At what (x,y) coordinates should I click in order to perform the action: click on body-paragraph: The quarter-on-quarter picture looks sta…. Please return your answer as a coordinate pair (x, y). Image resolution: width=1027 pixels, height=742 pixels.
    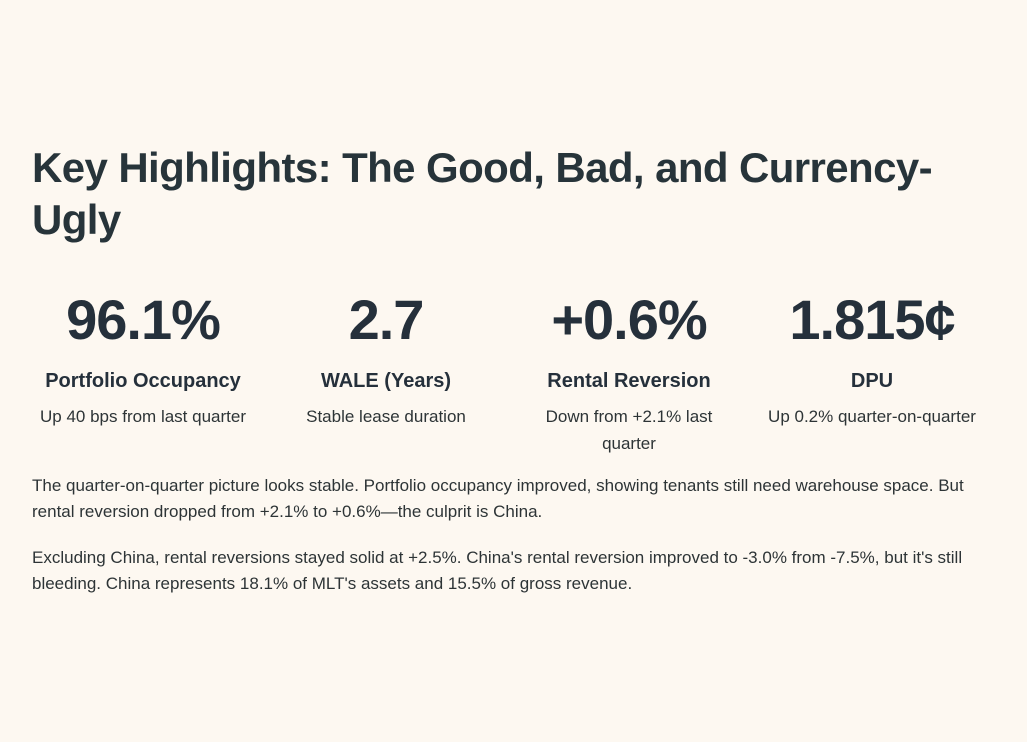
    Looking at the image, I should click on (498, 498).